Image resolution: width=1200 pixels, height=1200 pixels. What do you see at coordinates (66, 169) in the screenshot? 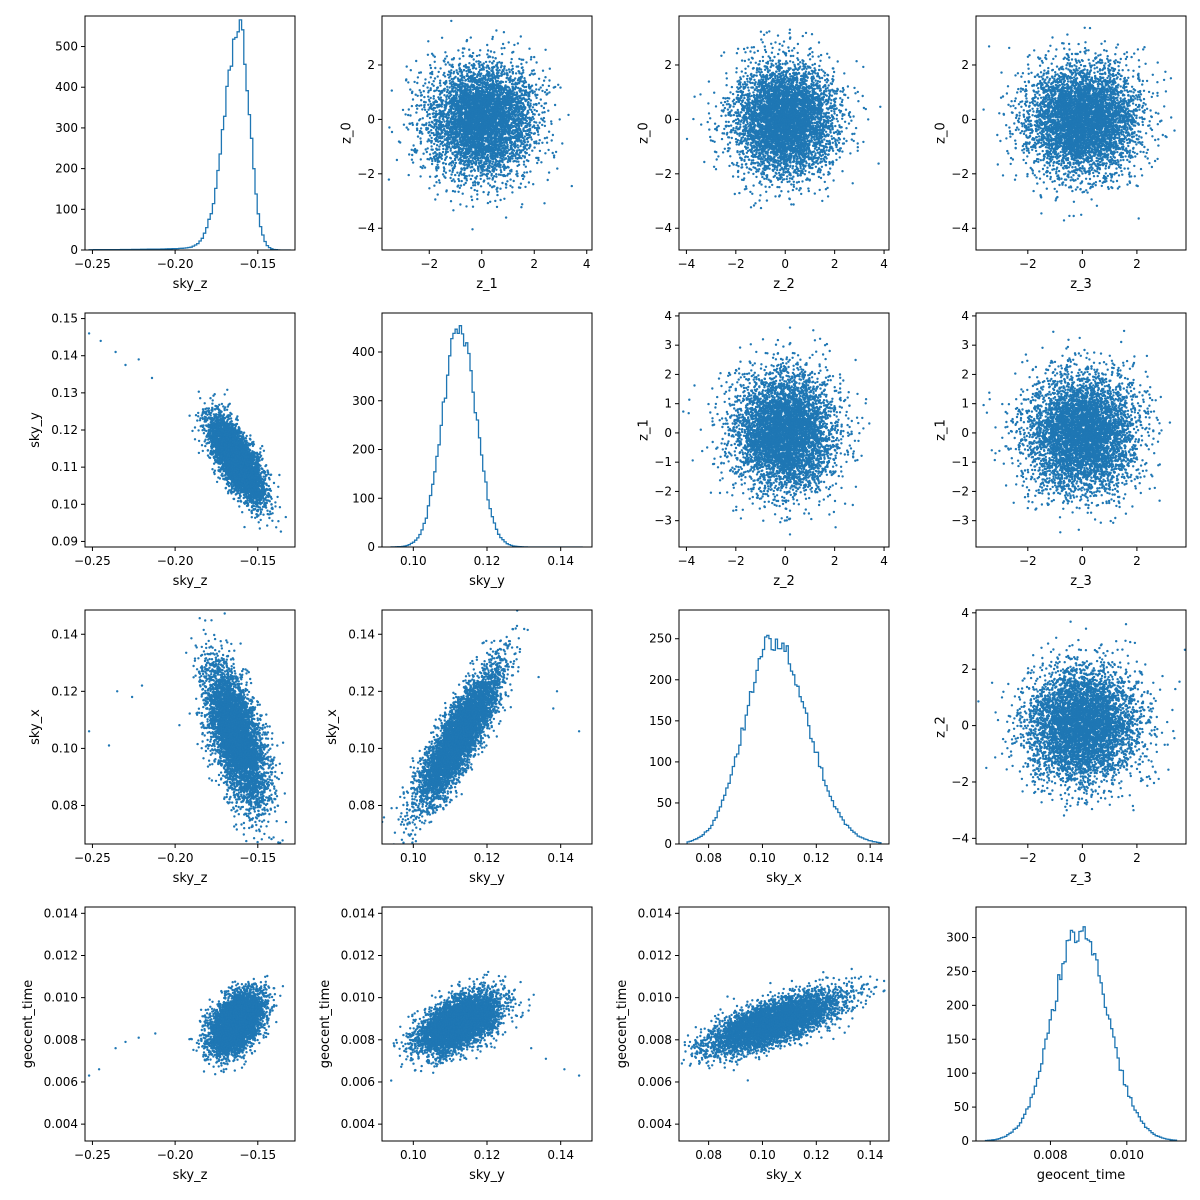
I see `y-tick-label: 200` at bounding box center [66, 169].